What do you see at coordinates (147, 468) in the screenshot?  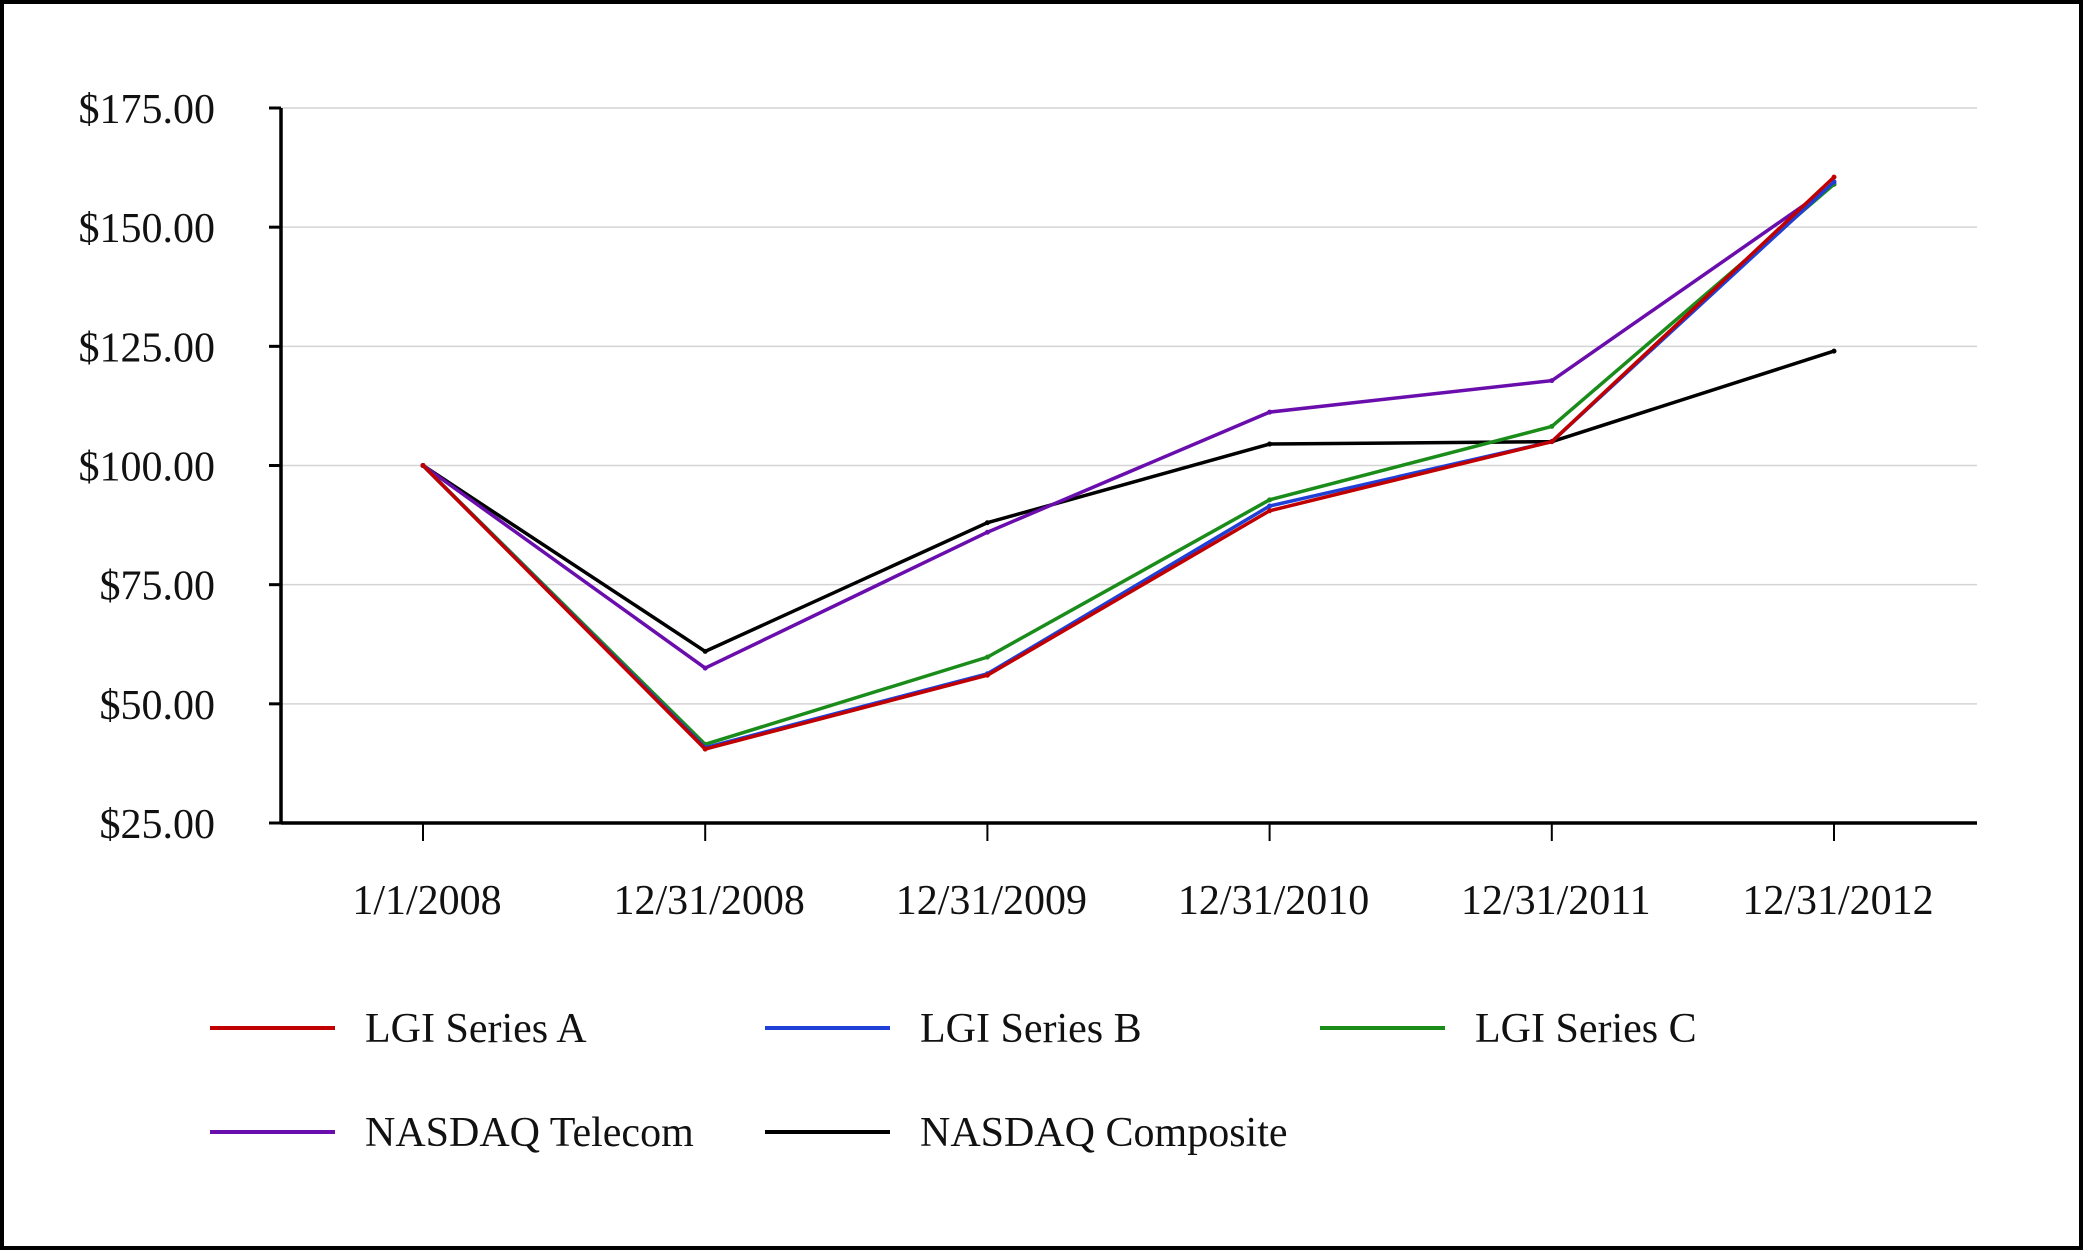 I see `y-tick-label: $100.00` at bounding box center [147, 468].